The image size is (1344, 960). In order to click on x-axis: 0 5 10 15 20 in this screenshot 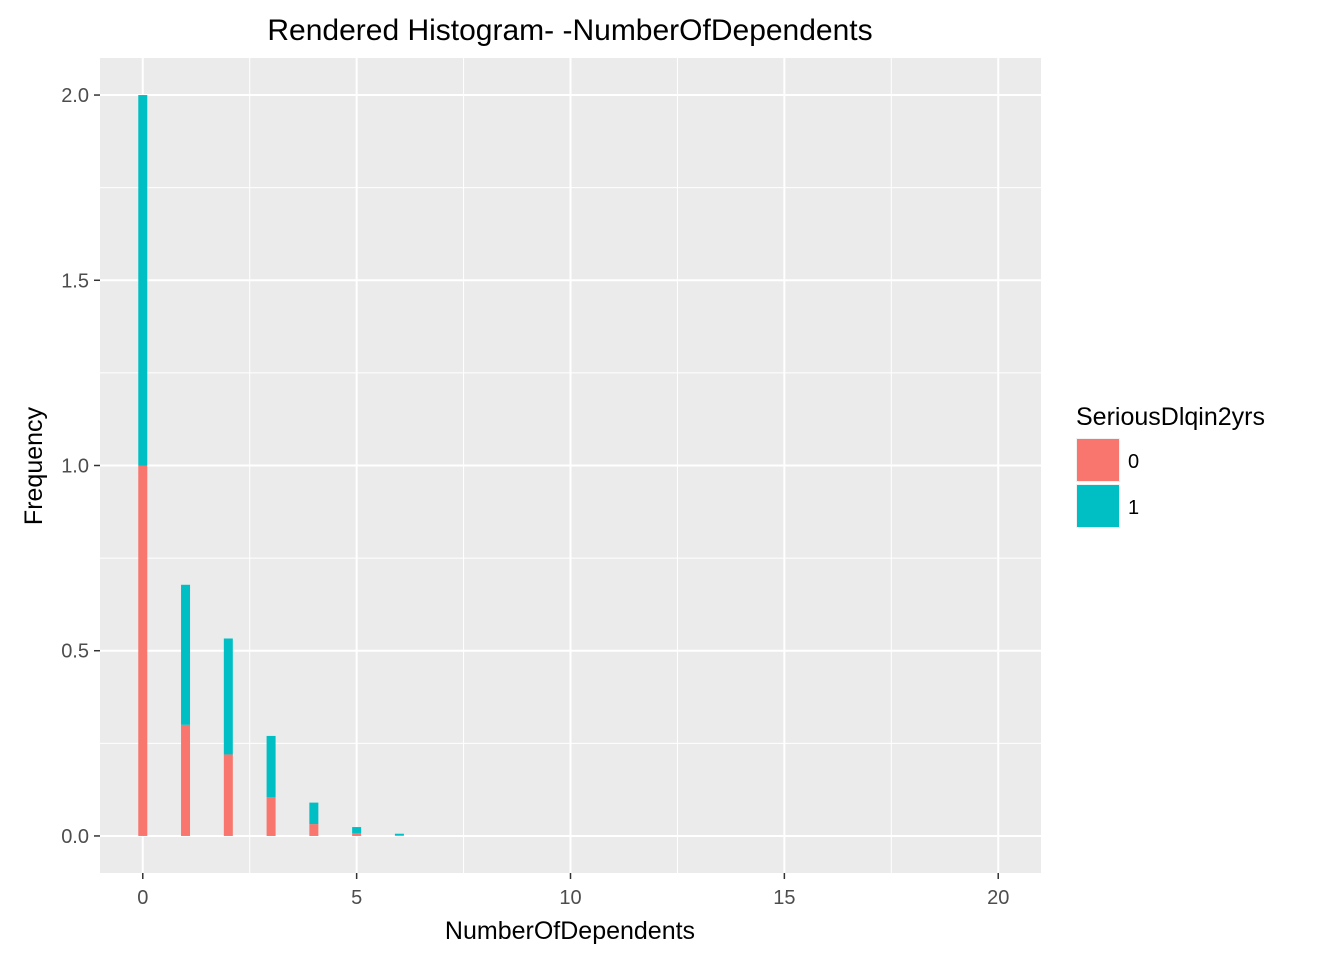, I will do `click(573, 891)`.